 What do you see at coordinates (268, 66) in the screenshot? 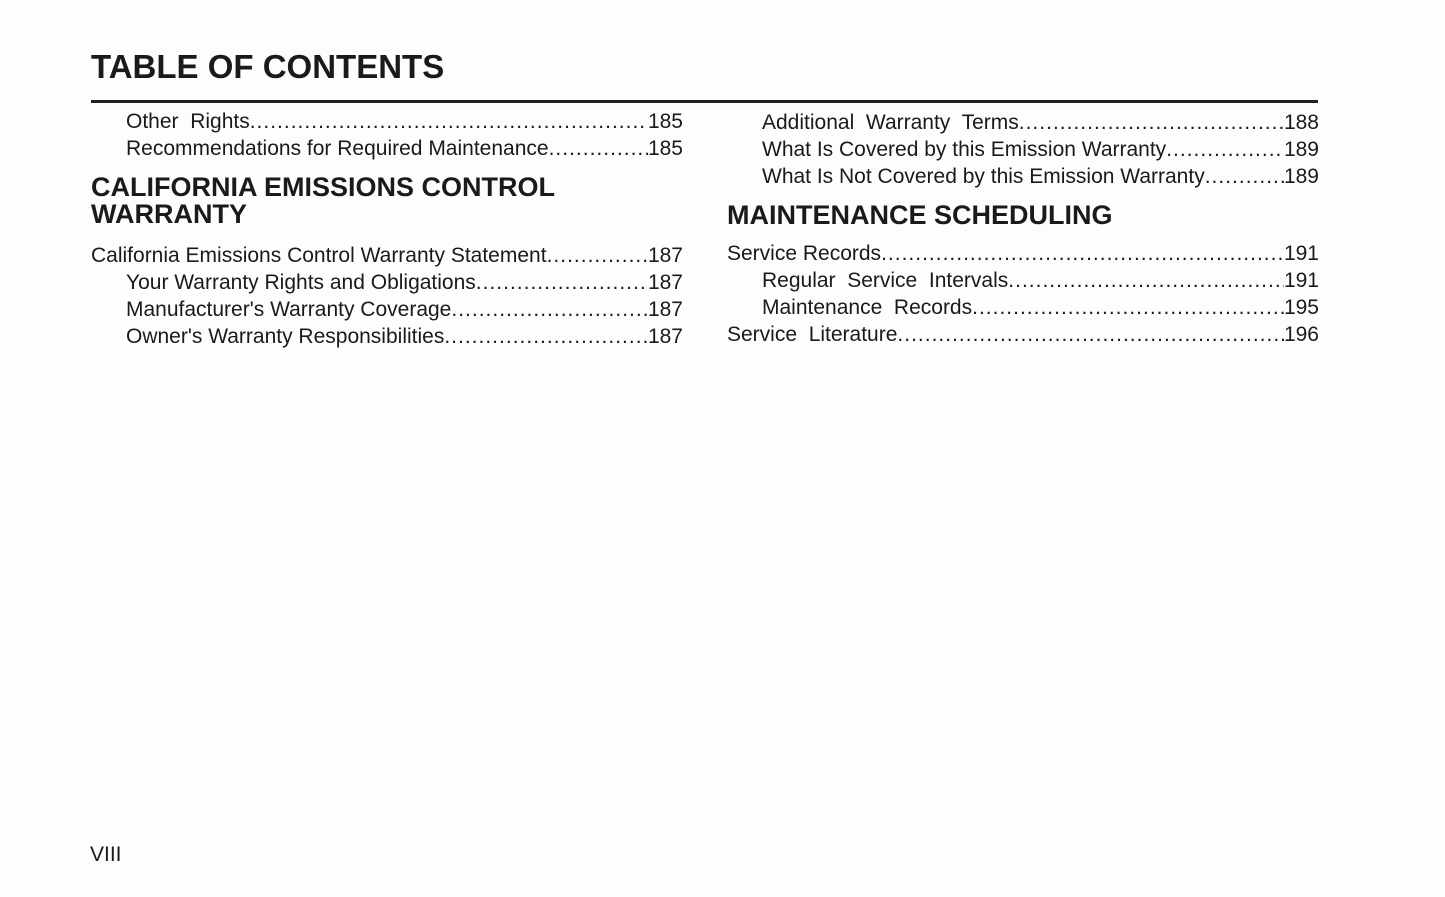
I see `page-title: TABLE OF CONTENTS` at bounding box center [268, 66].